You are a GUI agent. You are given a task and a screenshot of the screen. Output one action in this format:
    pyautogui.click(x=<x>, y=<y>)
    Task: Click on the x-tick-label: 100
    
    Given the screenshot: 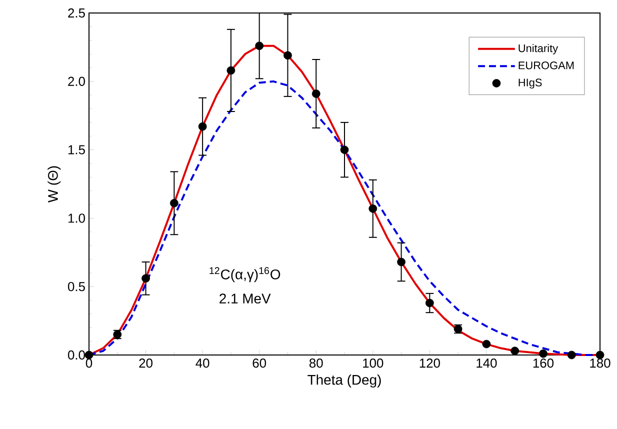 What is the action you would take?
    pyautogui.click(x=373, y=363)
    